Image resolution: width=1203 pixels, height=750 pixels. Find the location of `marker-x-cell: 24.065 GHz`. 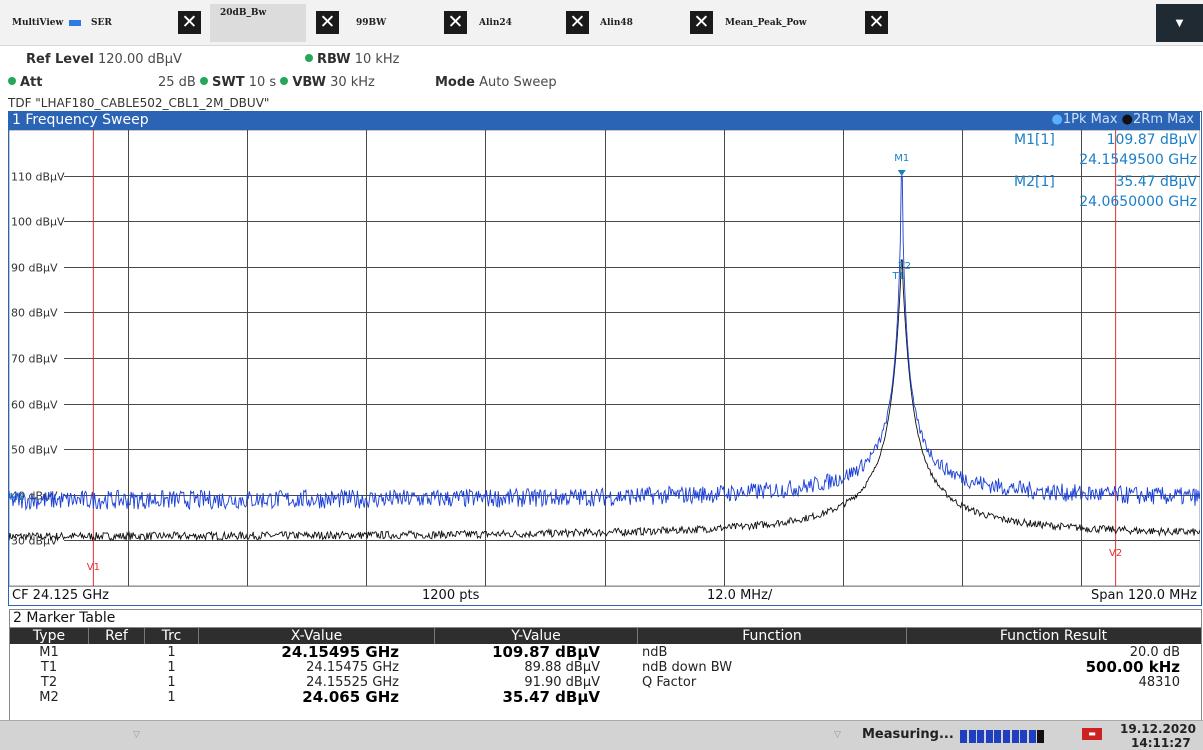

marker-x-cell: 24.065 GHz is located at coordinates (350, 697).